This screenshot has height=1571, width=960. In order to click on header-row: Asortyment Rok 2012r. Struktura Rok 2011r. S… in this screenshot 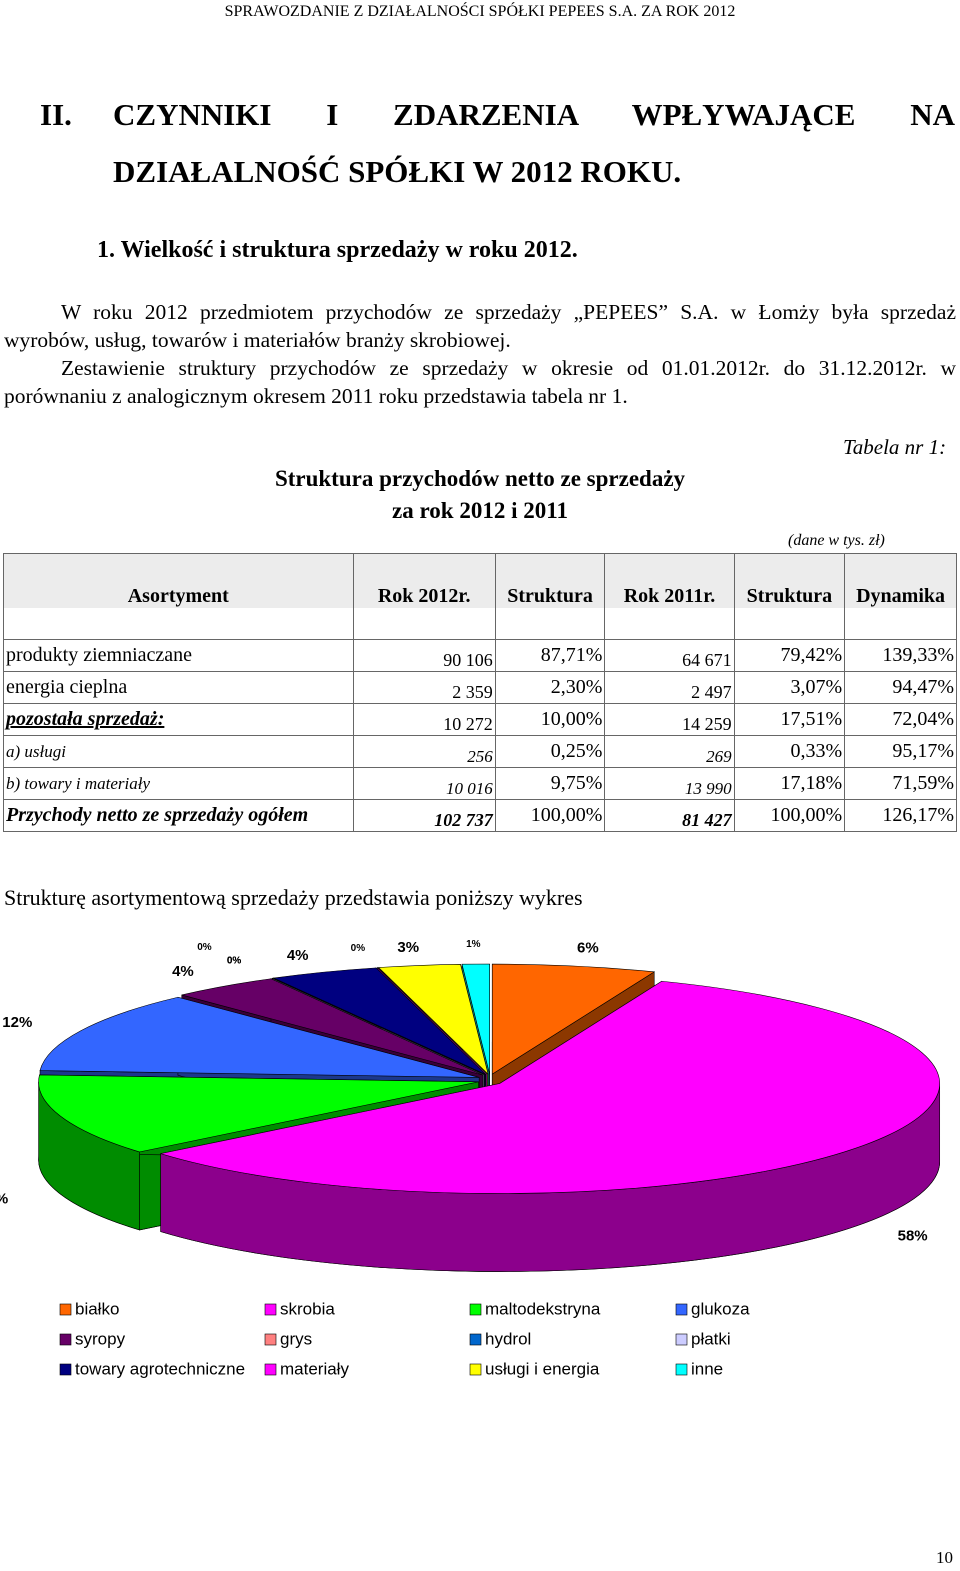, I will do `click(480, 580)`.